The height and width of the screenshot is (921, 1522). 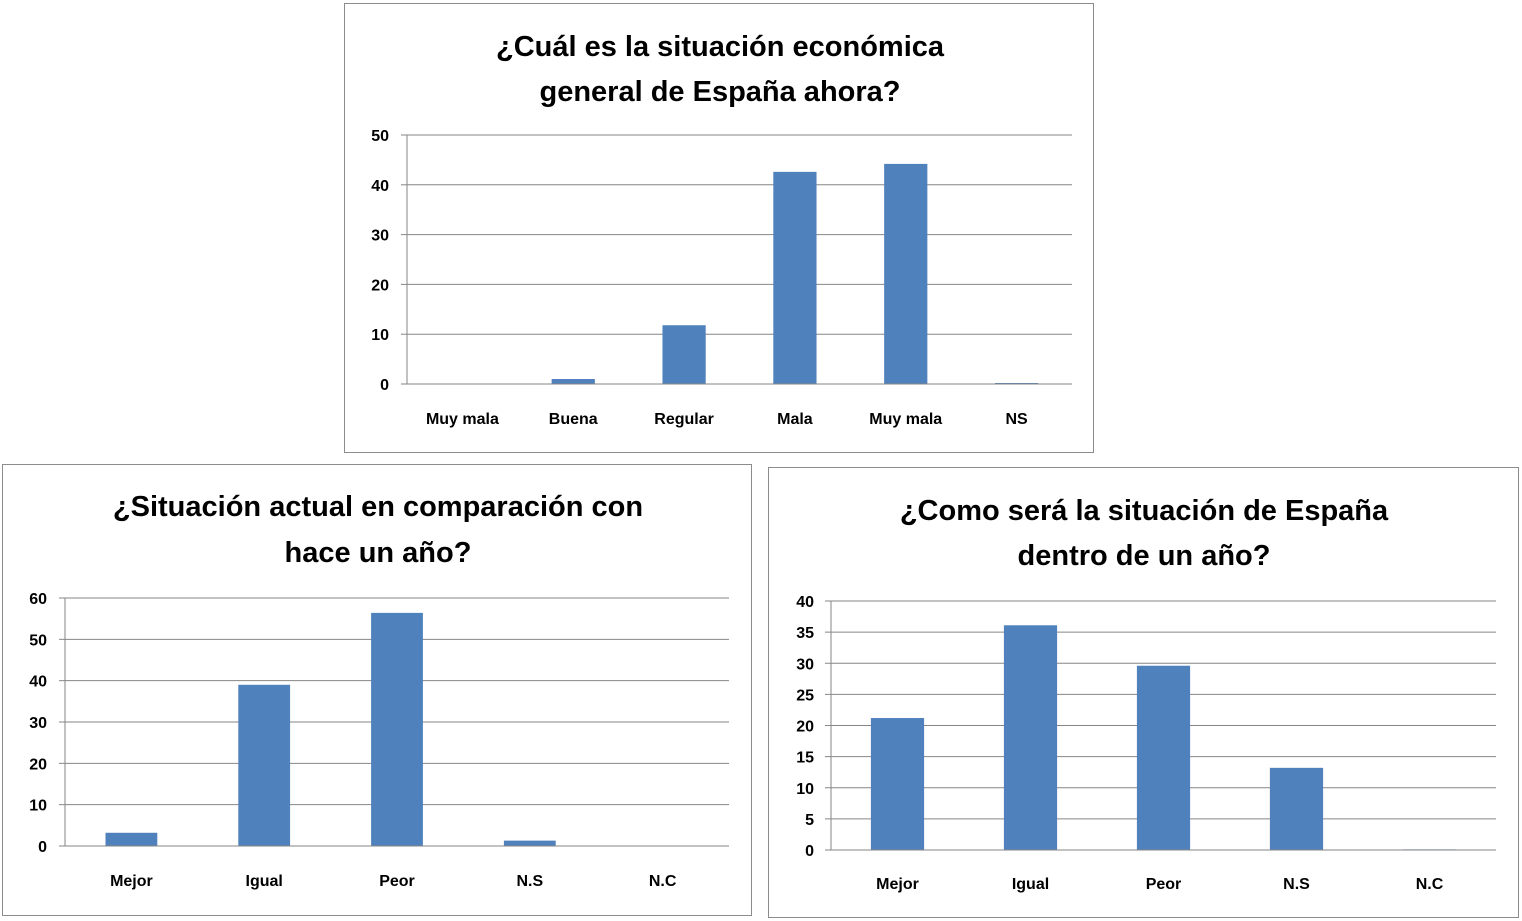 What do you see at coordinates (720, 47) in the screenshot?
I see `chart-title-line-1: ¿Cuál es la situación económica` at bounding box center [720, 47].